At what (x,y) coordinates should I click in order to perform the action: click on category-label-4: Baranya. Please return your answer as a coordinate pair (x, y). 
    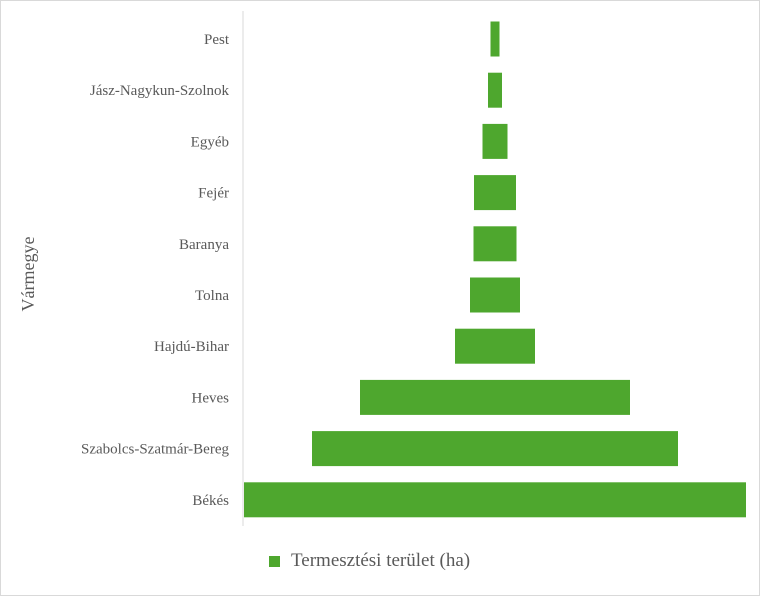
    Looking at the image, I should click on (204, 245).